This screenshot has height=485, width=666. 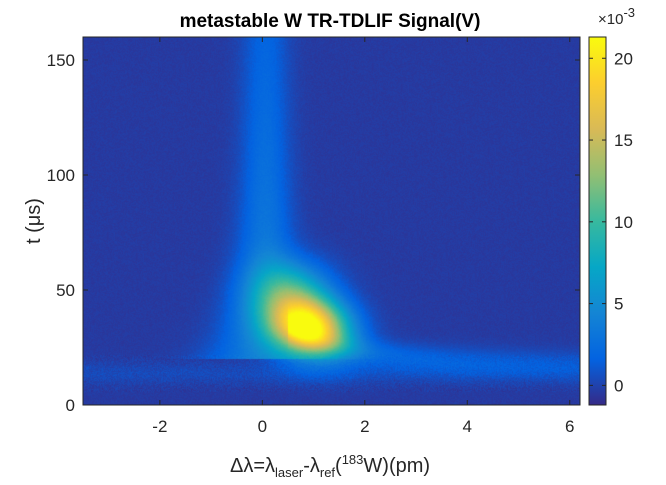 I want to click on colorbar-tick-label: 15, so click(x=623, y=140).